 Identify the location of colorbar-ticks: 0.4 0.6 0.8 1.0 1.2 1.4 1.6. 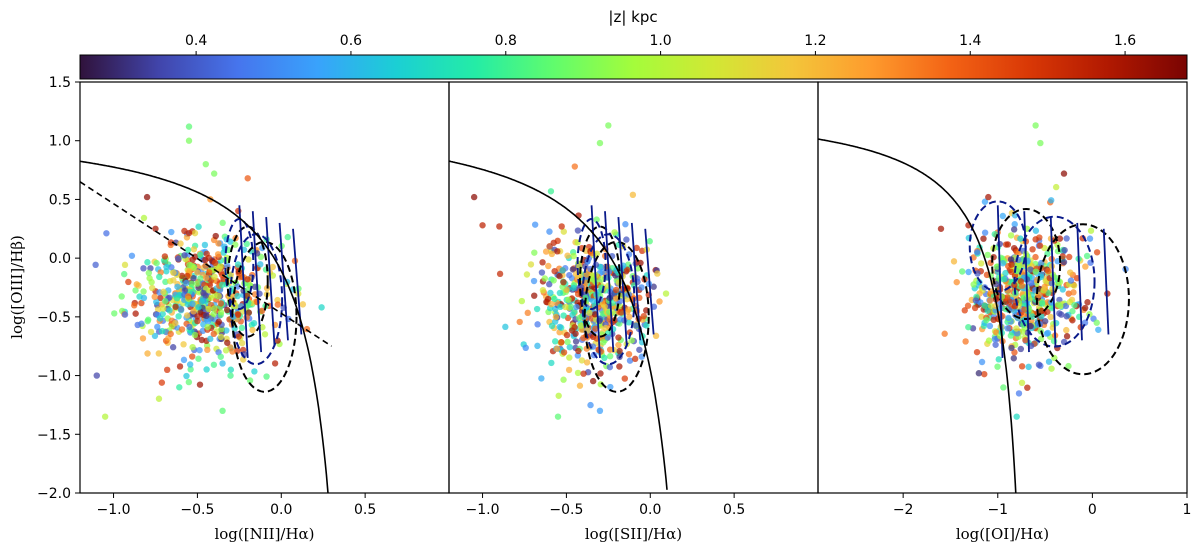
(660, 44).